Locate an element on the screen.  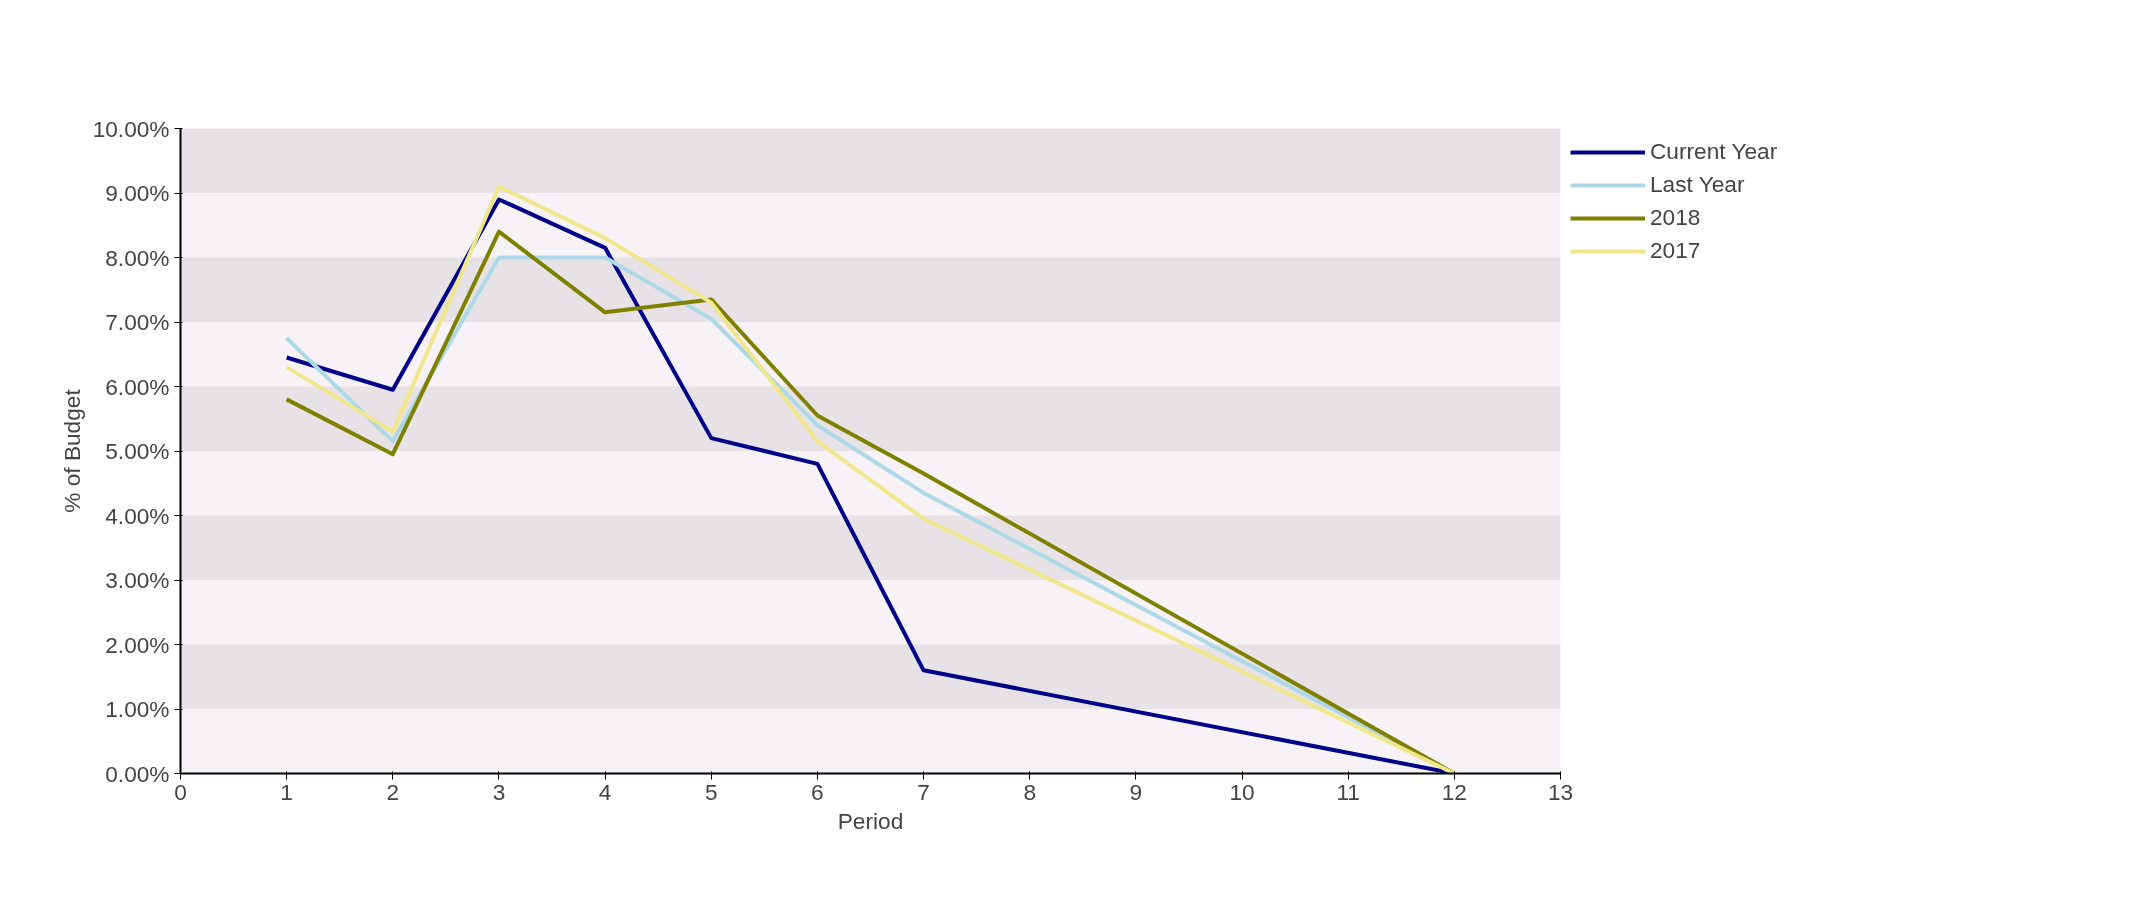
x-tick-label: 10 is located at coordinates (1242, 791).